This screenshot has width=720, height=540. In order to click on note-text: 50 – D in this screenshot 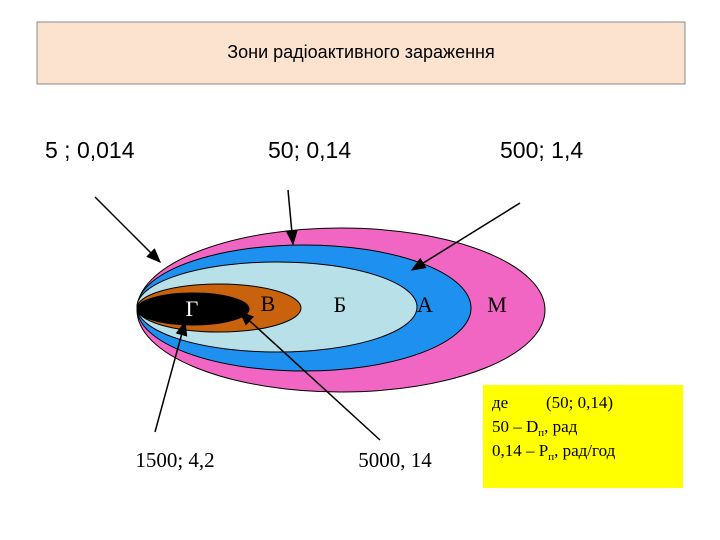, I will do `click(515, 426)`.